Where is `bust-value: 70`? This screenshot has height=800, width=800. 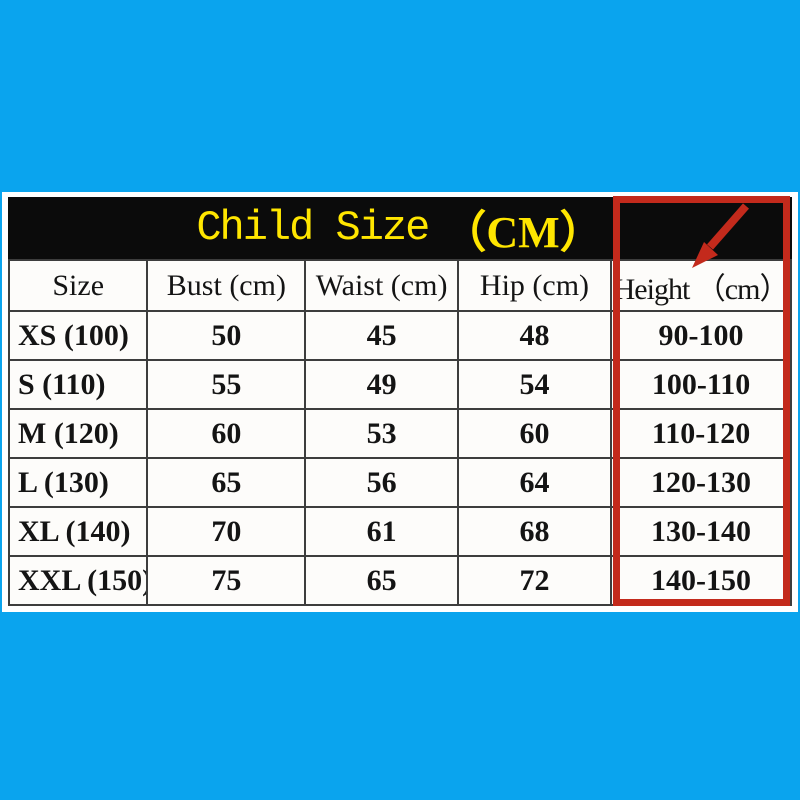
bust-value: 70 is located at coordinates (226, 531).